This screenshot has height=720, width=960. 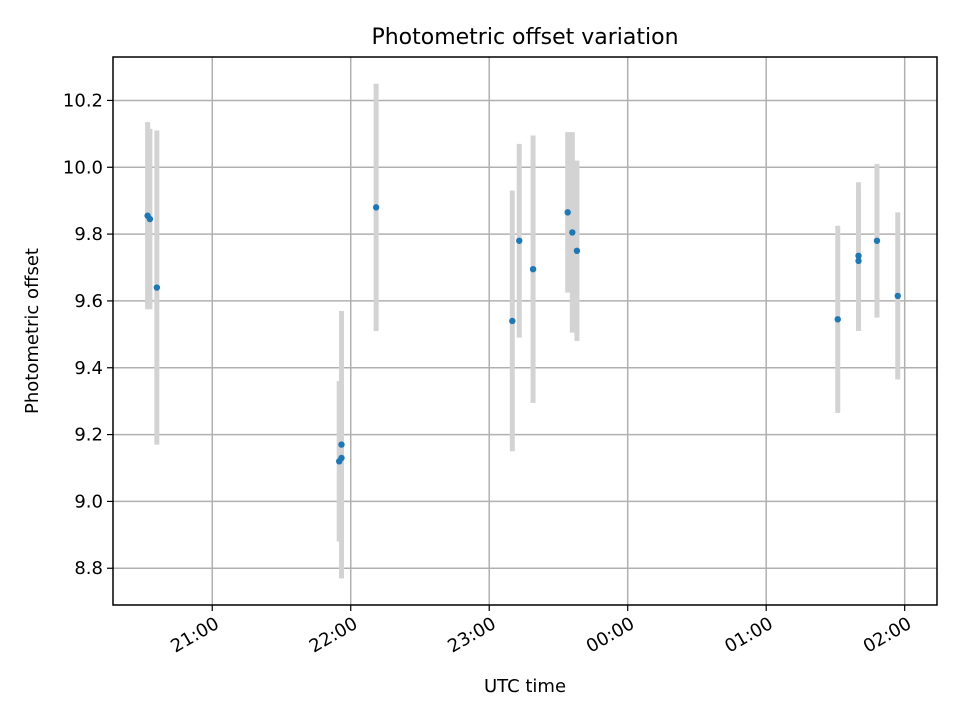 I want to click on y-tick-label: 10.0, so click(x=83, y=167).